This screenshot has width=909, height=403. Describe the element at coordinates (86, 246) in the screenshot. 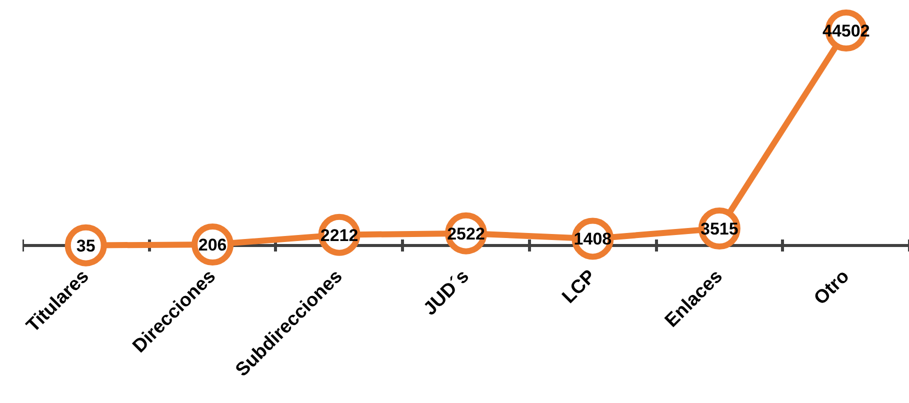

I see `data-label: 35` at that location.